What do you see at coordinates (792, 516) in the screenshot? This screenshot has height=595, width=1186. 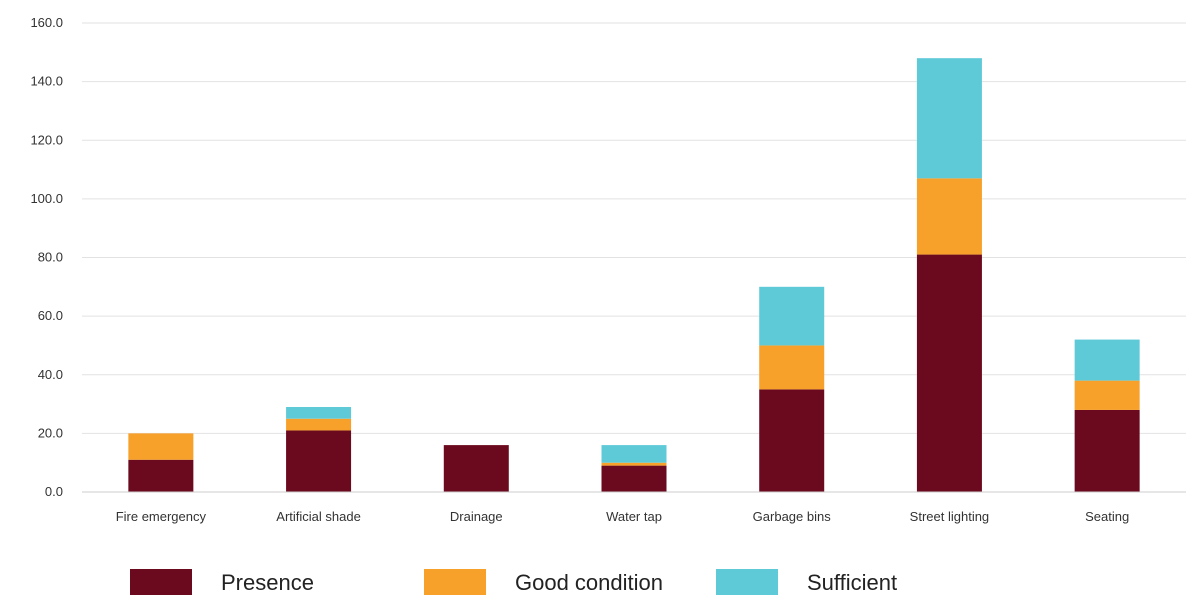 I see `x-category-label: Garbage bins` at bounding box center [792, 516].